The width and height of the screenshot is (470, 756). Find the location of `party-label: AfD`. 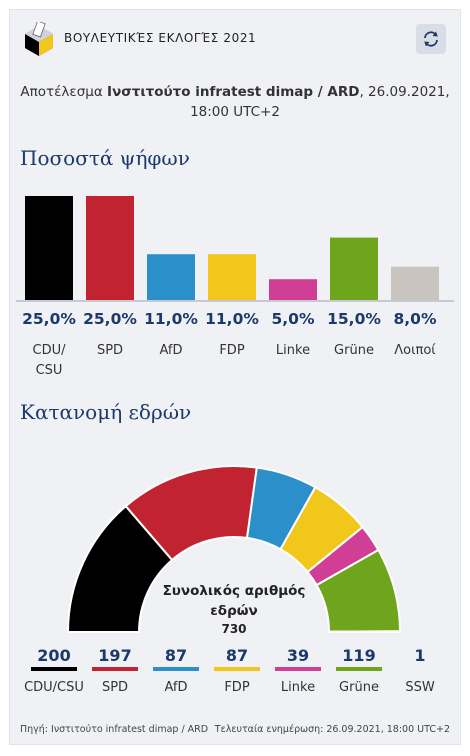

party-label: AfD is located at coordinates (170, 350).